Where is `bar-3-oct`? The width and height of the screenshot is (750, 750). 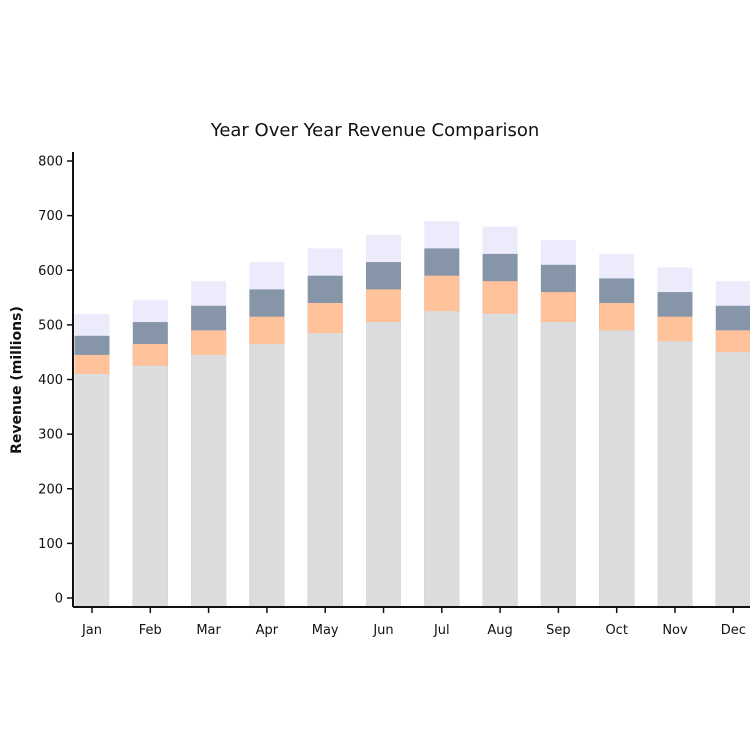
bar-3-oct is located at coordinates (617, 468).